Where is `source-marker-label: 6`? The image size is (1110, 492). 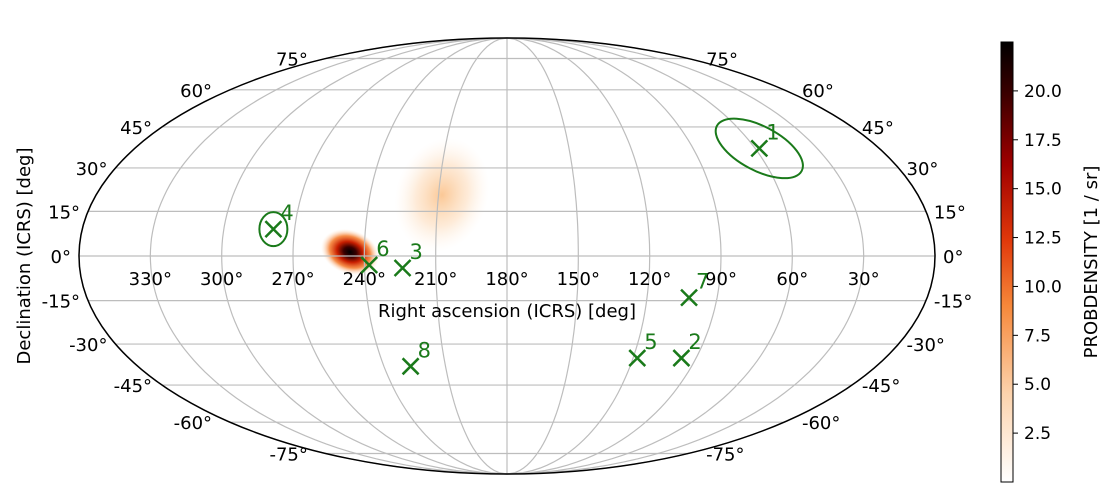
source-marker-label: 6 is located at coordinates (382, 249).